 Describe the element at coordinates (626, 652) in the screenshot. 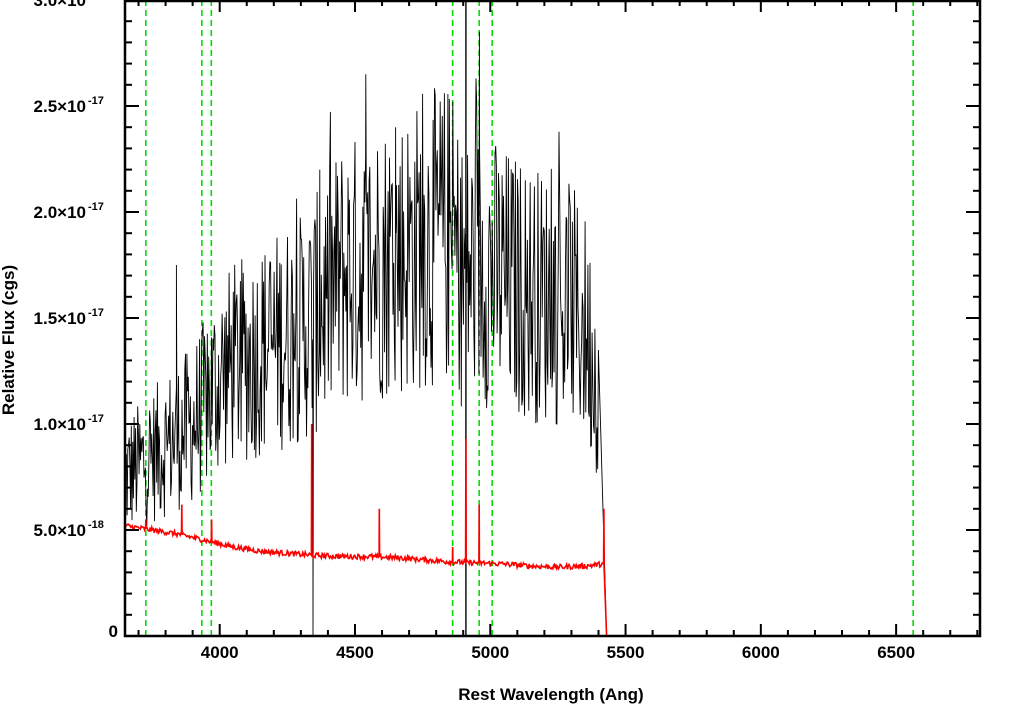

I see `x-tick-label: 5500` at that location.